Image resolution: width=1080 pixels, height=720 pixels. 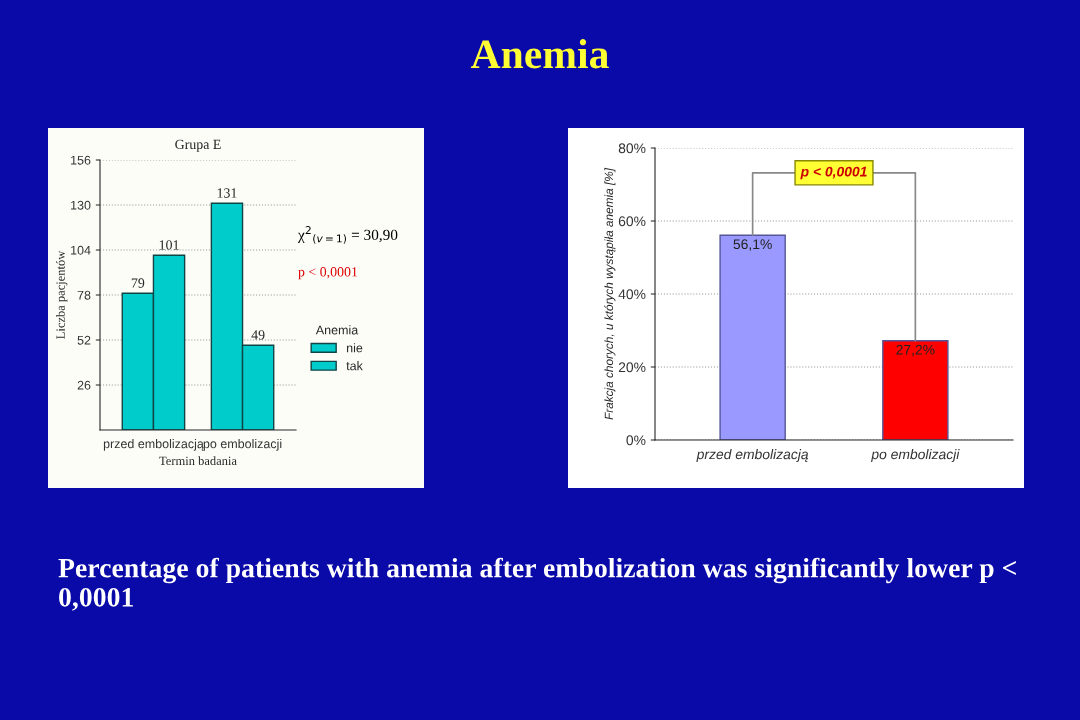 I want to click on y-tick-label: 80%, so click(x=632, y=148).